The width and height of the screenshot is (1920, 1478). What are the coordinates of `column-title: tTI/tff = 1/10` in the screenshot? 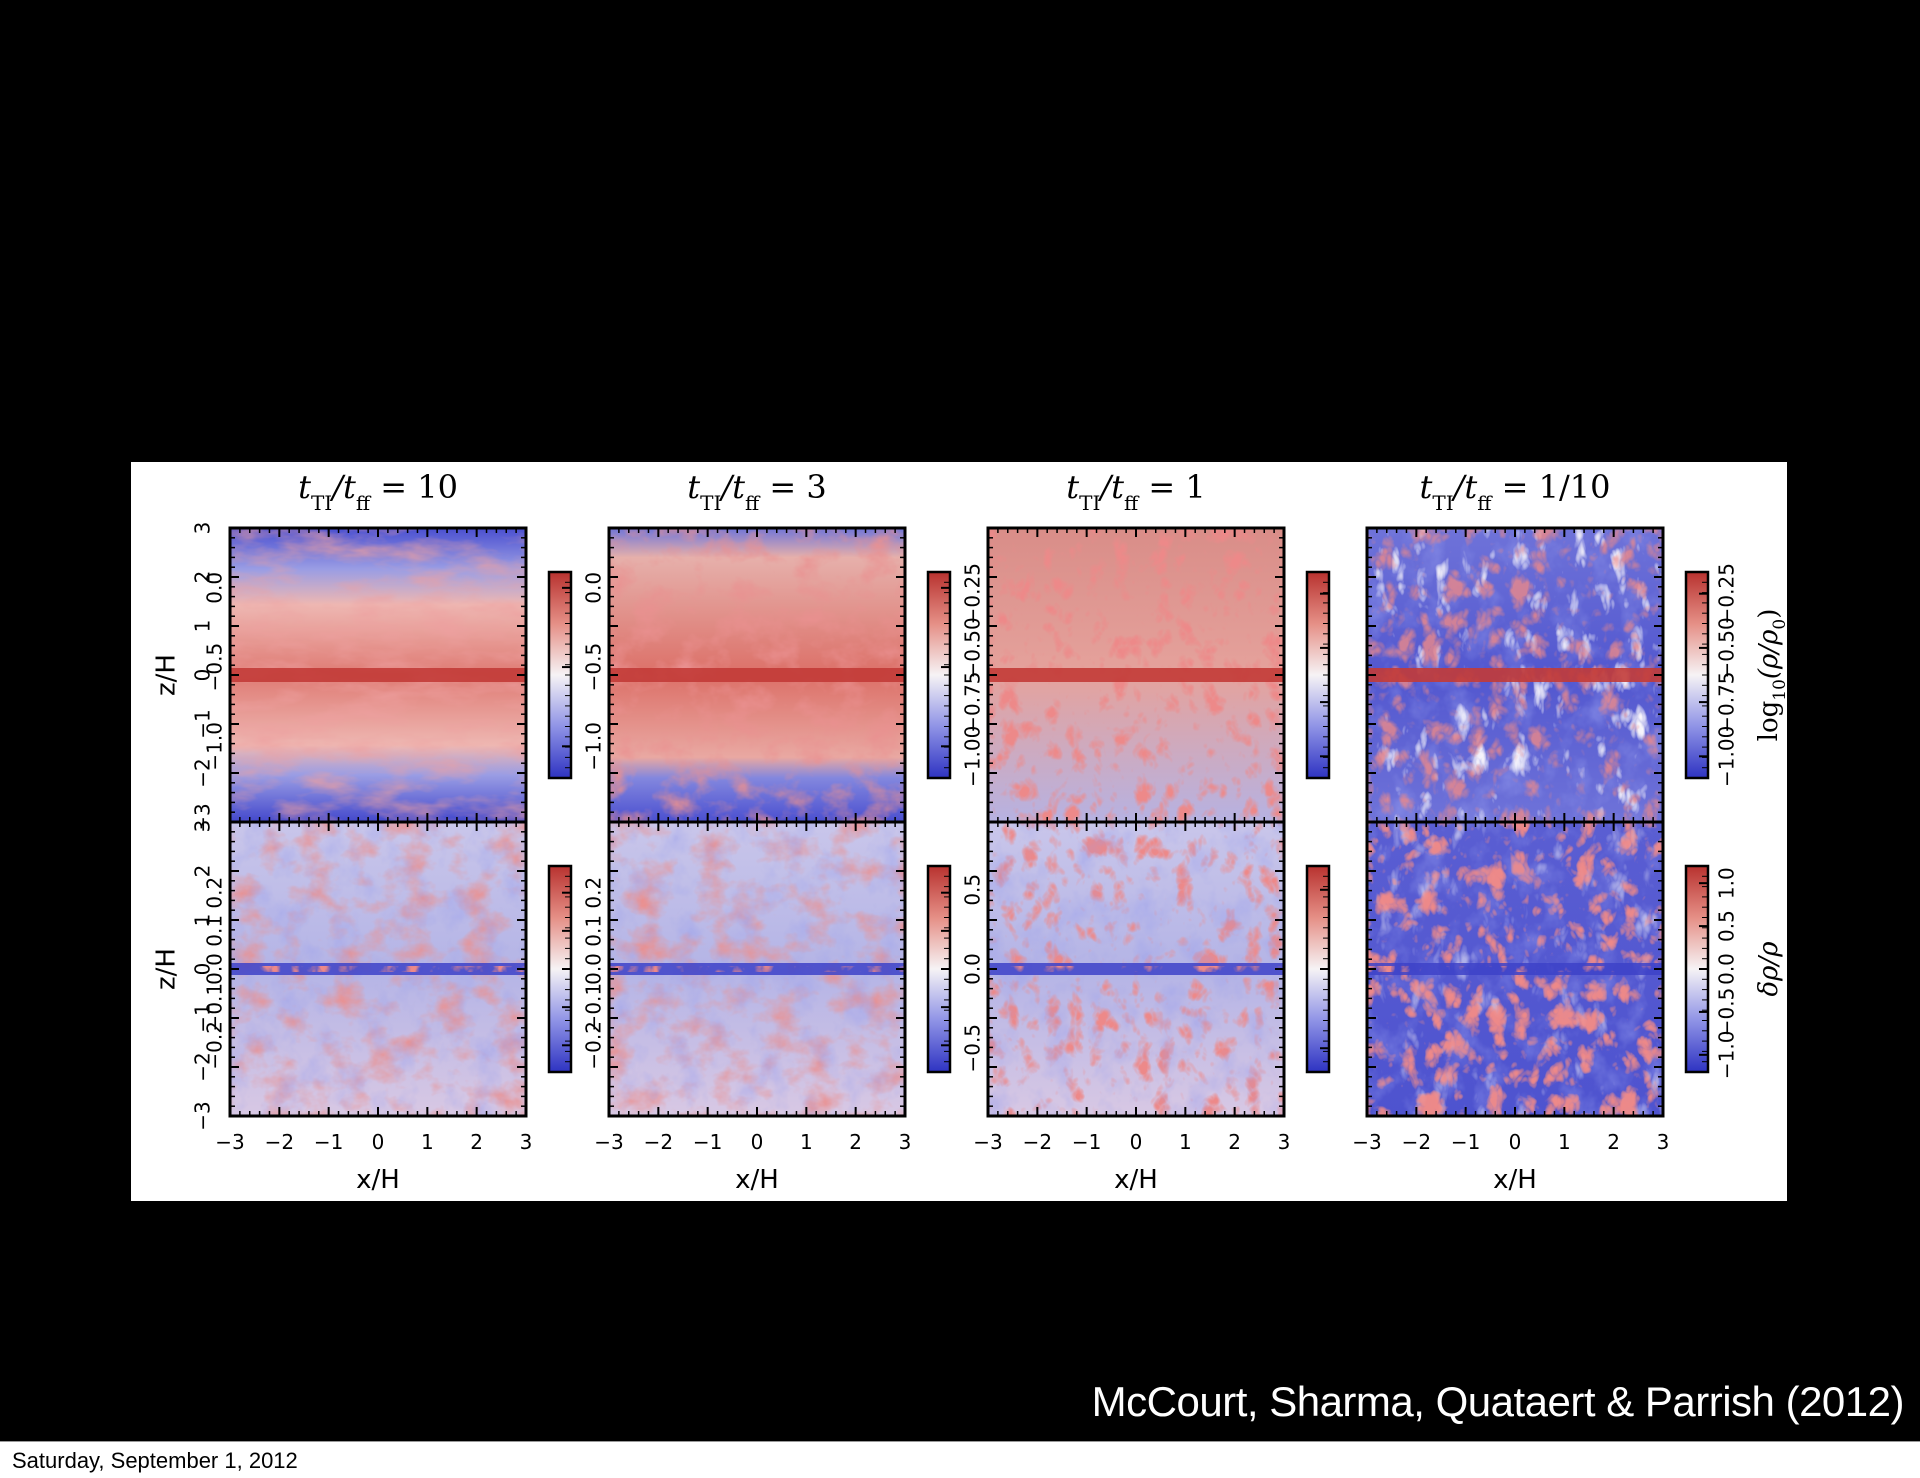 It's located at (1515, 491).